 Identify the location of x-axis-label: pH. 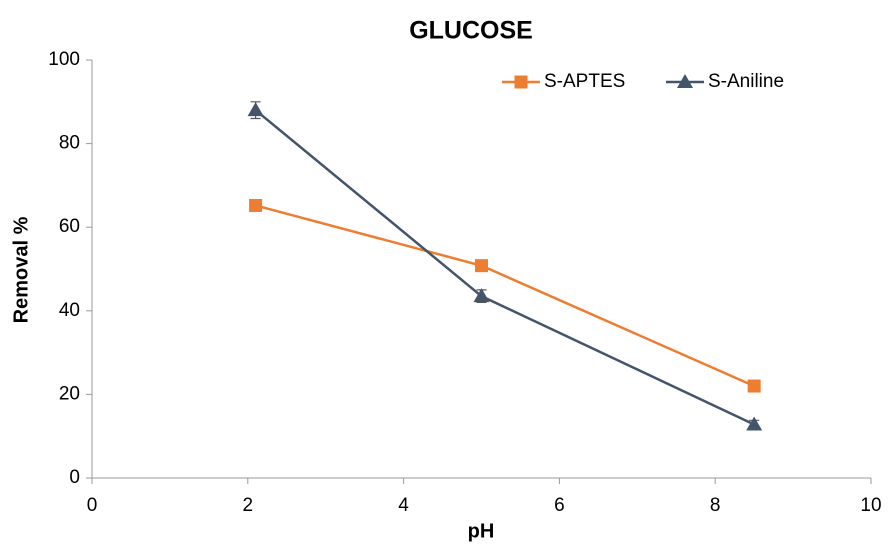
(481, 531).